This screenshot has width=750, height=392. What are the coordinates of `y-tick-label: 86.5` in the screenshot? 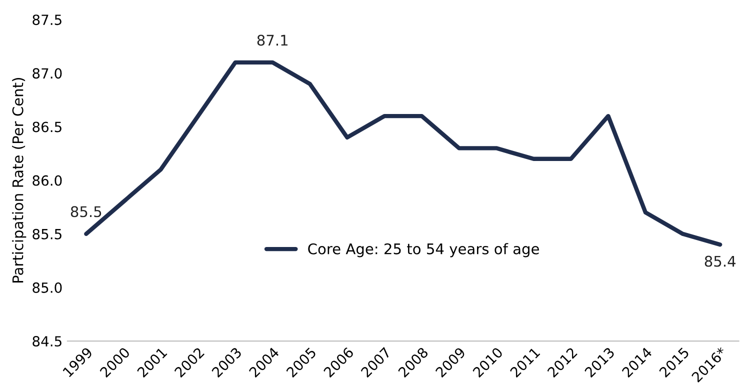 It's located at (47, 127).